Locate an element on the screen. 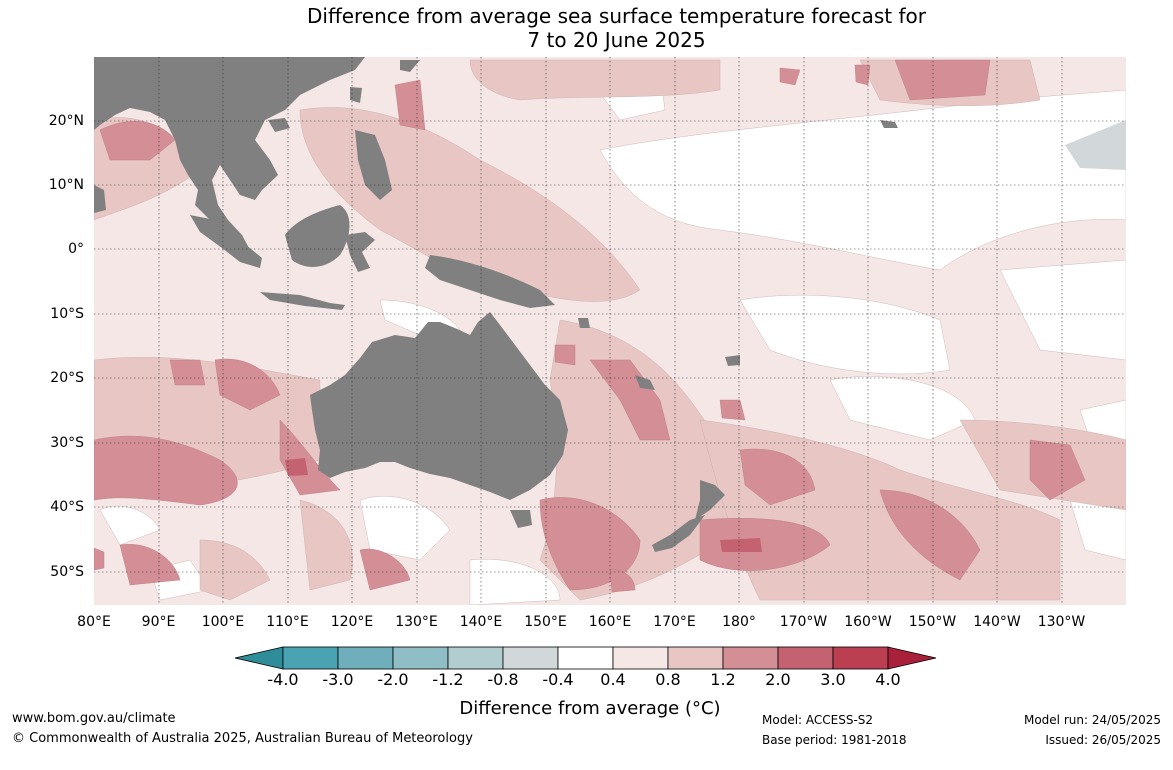 The height and width of the screenshot is (770, 1173). latitude-label: 20°N is located at coordinates (66, 121).